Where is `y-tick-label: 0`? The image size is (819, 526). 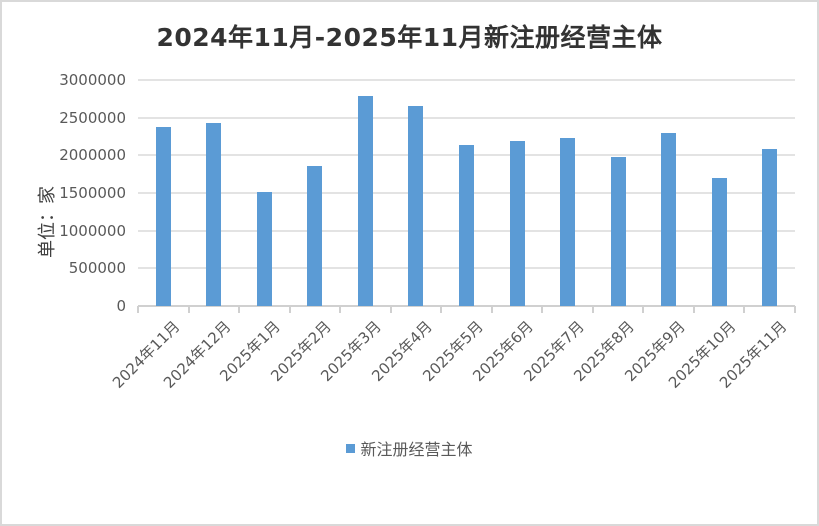 y-tick-label: 0 is located at coordinates (121, 306).